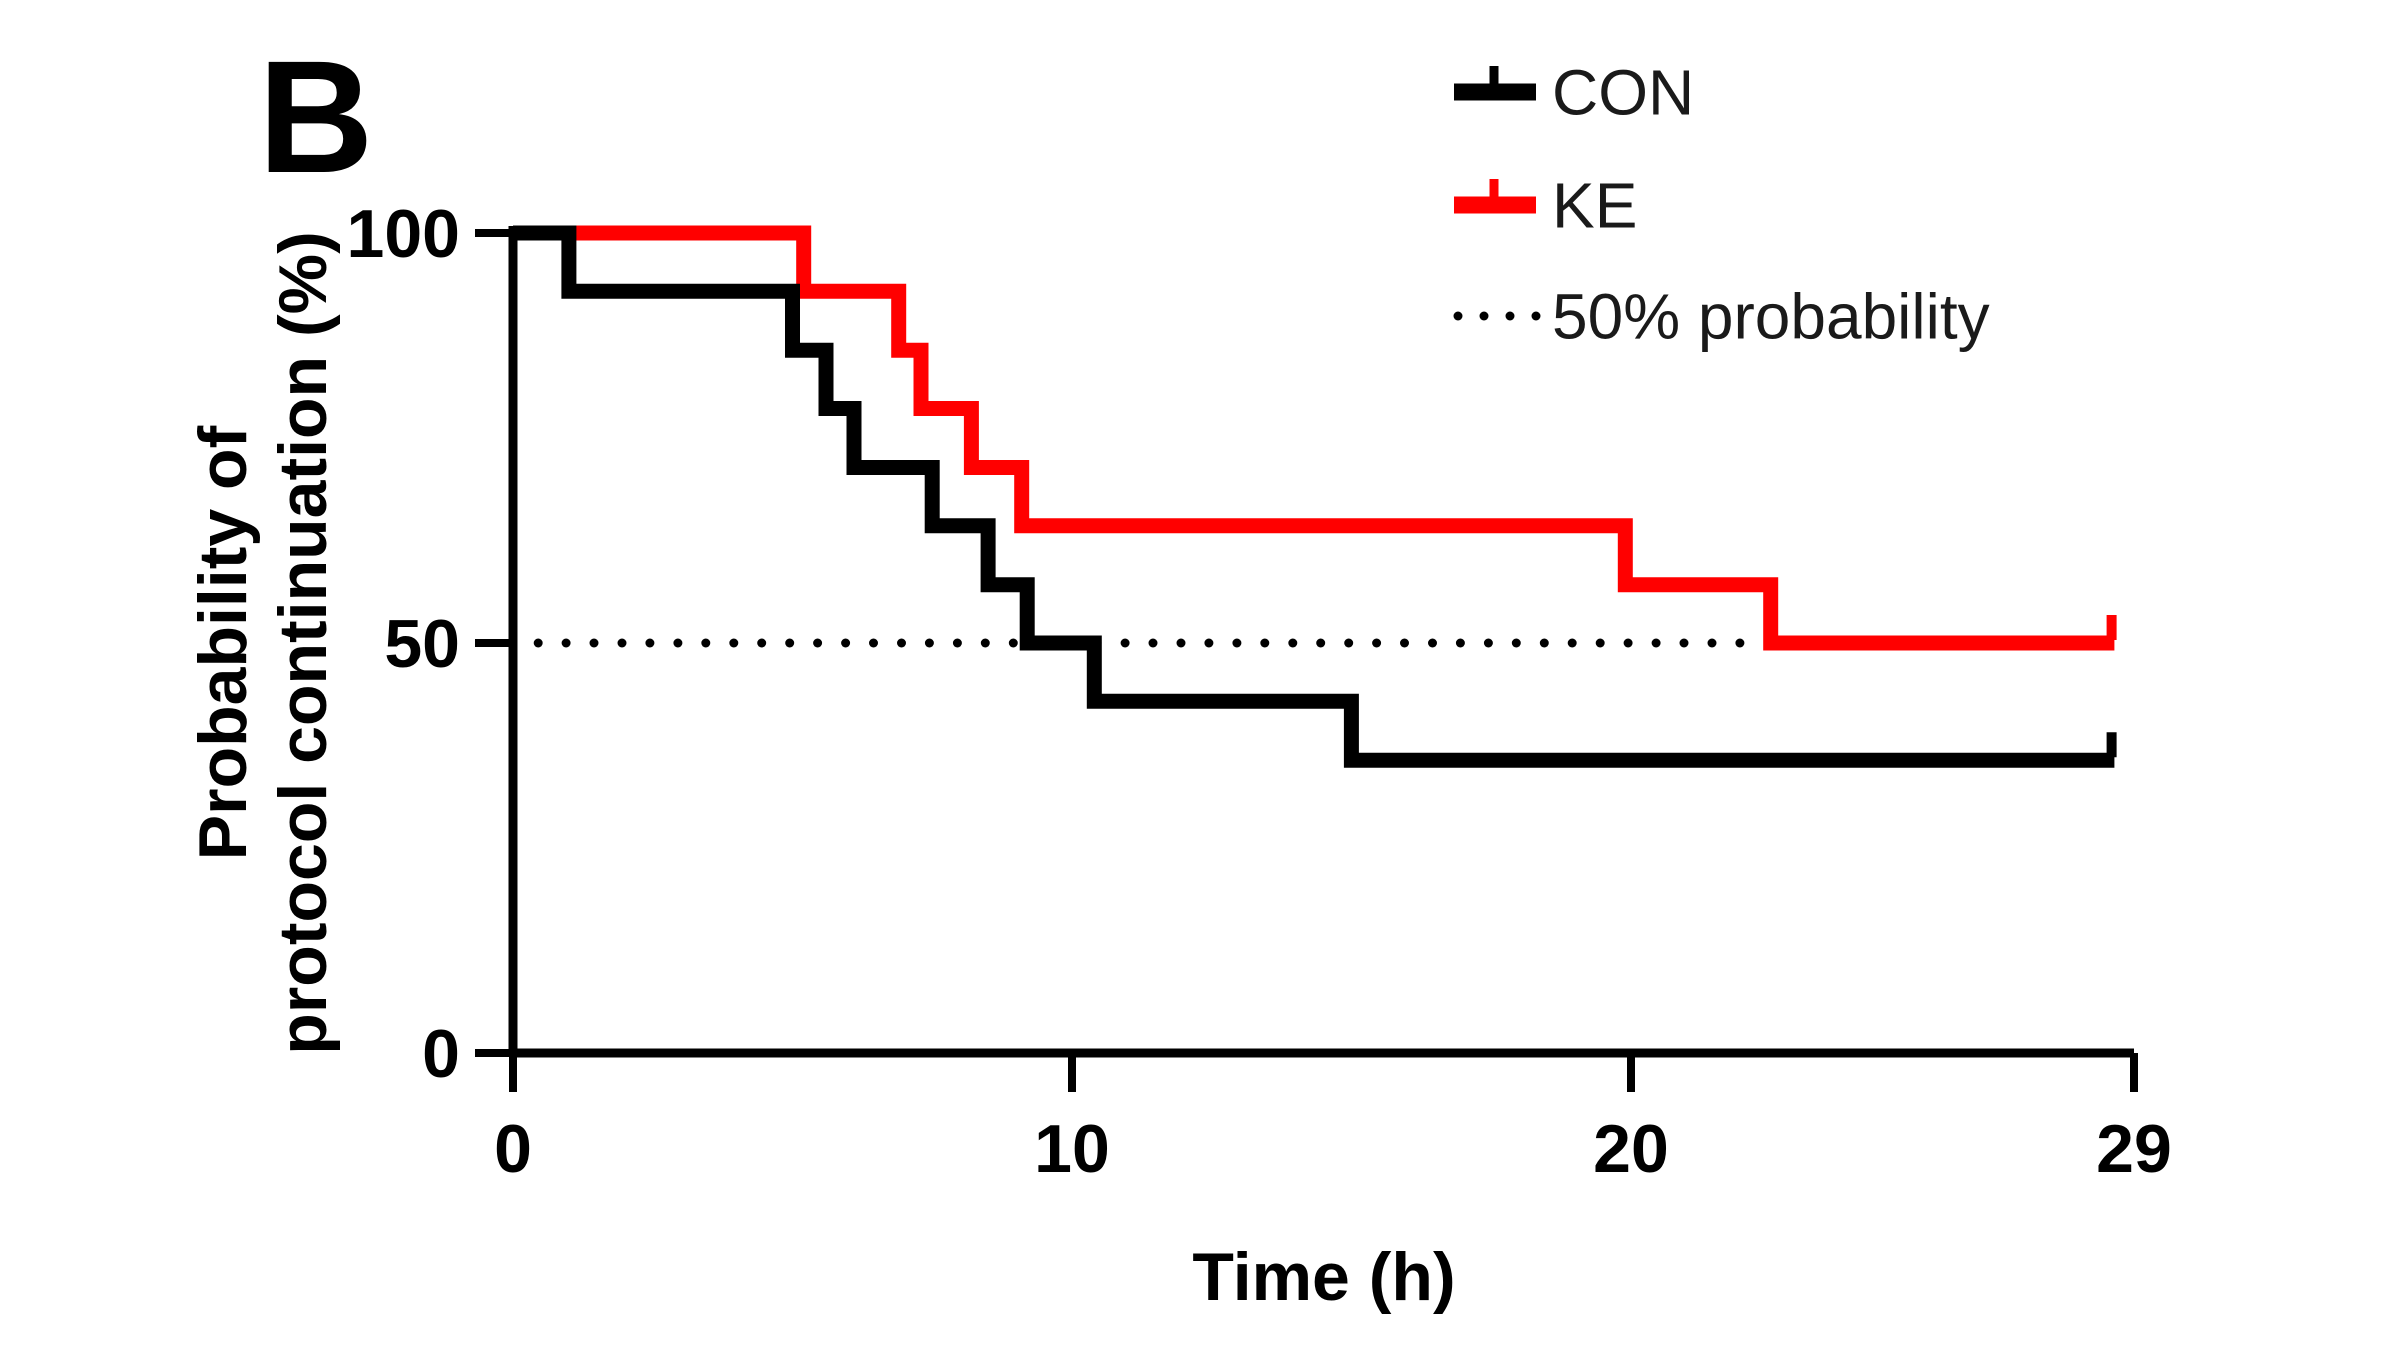  Describe the element at coordinates (2134, 1149) in the screenshot. I see `x-tick-label-29: 29` at that location.